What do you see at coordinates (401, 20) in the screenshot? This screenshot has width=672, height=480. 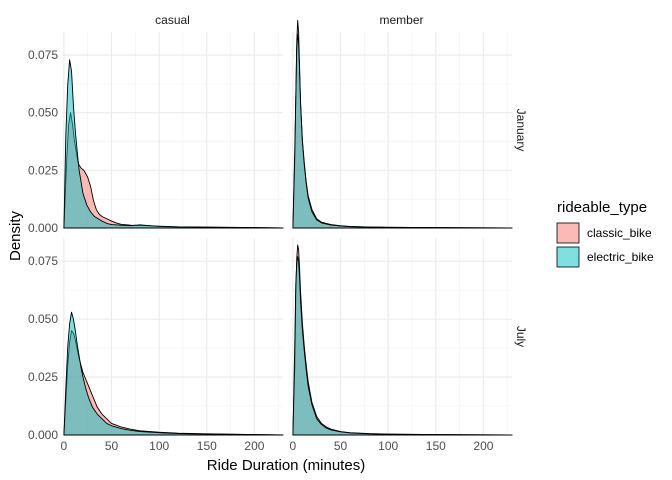 I see `strip-label-member: member` at bounding box center [401, 20].